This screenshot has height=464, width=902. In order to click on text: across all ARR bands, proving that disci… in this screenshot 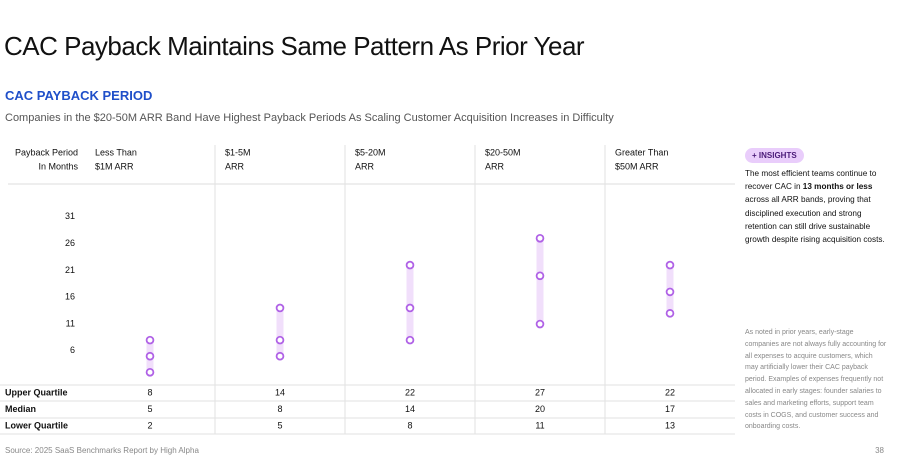, I will do `click(815, 220)`.